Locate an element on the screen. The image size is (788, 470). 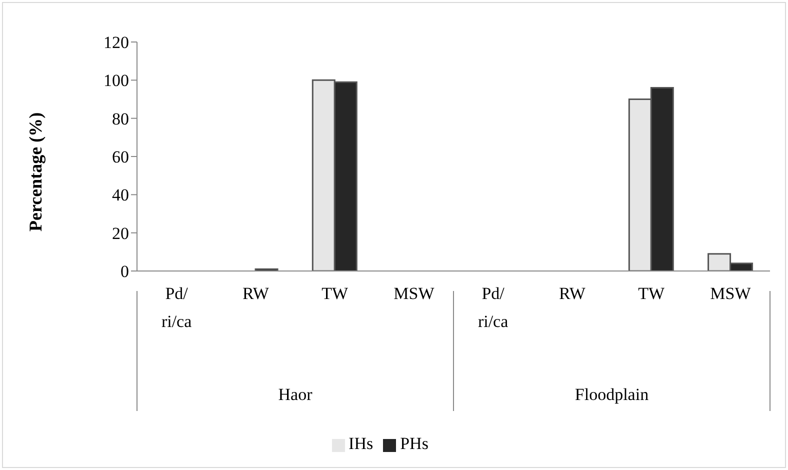
y-tick-label: 100 is located at coordinates (116, 80).